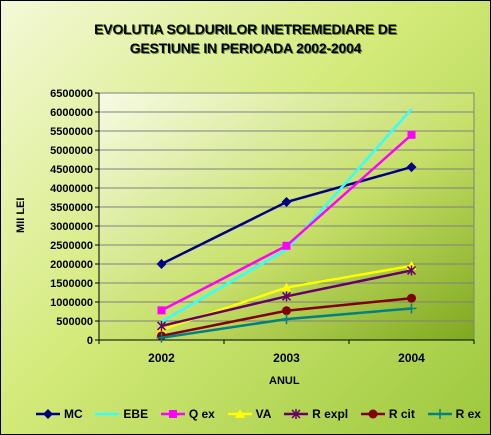 This screenshot has height=435, width=491. Describe the element at coordinates (161, 358) in the screenshot. I see `x-tick-label: 2002` at that location.